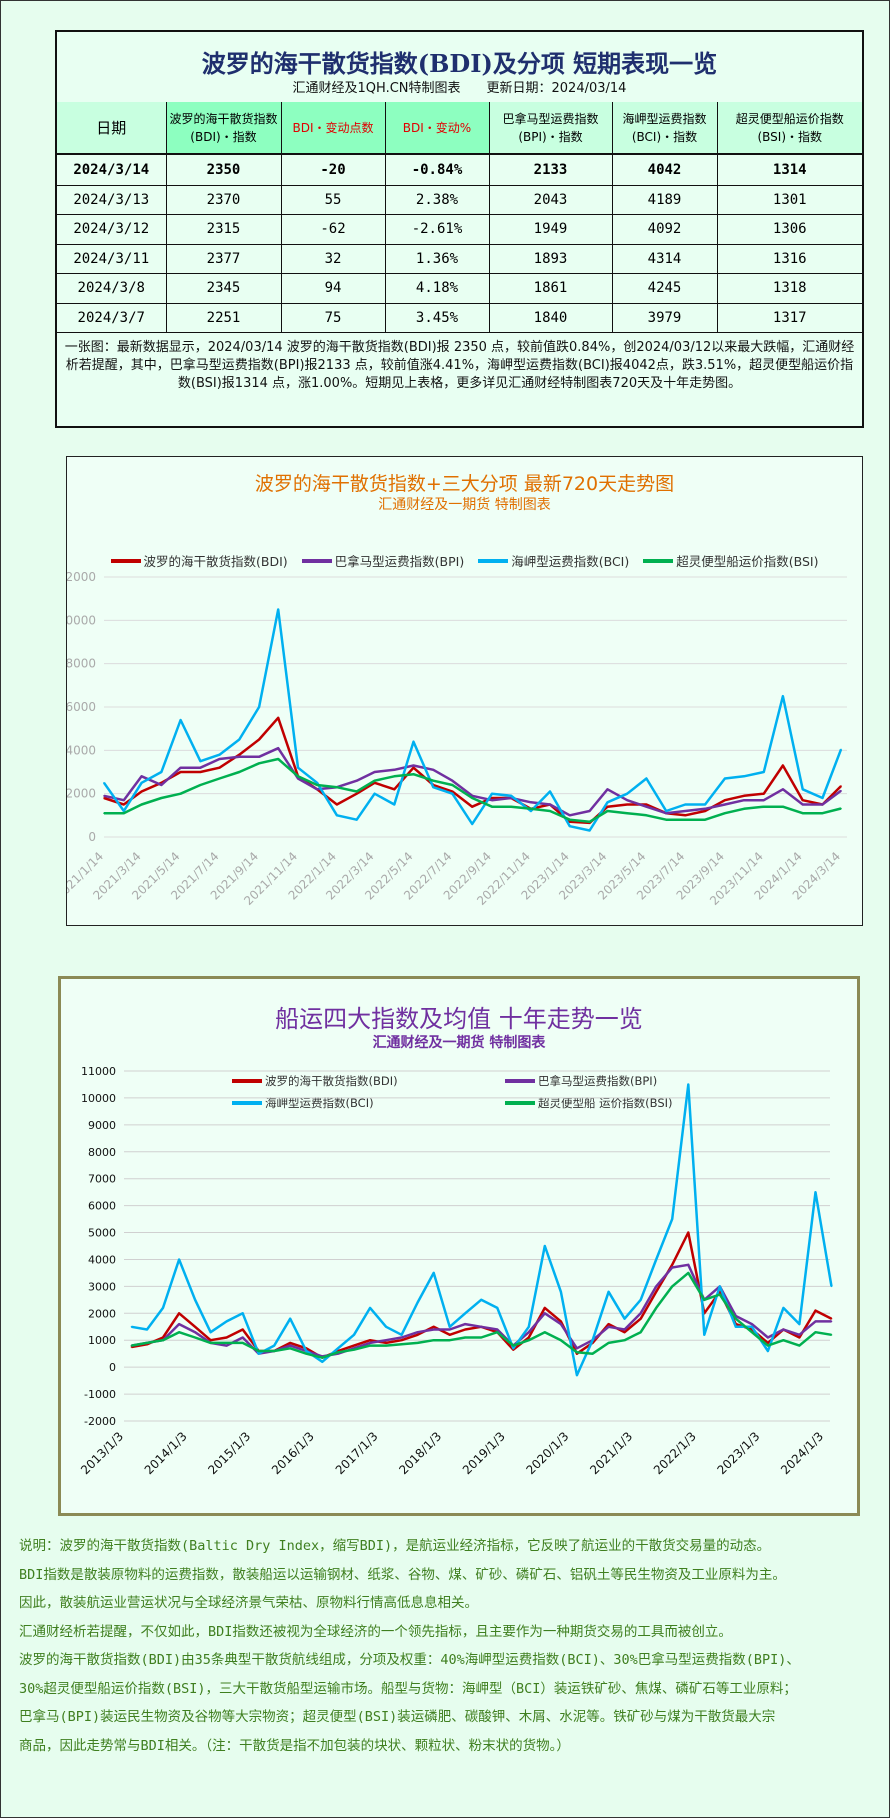 This screenshot has width=890, height=1818. I want to click on legend-item: 超灵便型船 运价指数(BSI), so click(589, 1103).